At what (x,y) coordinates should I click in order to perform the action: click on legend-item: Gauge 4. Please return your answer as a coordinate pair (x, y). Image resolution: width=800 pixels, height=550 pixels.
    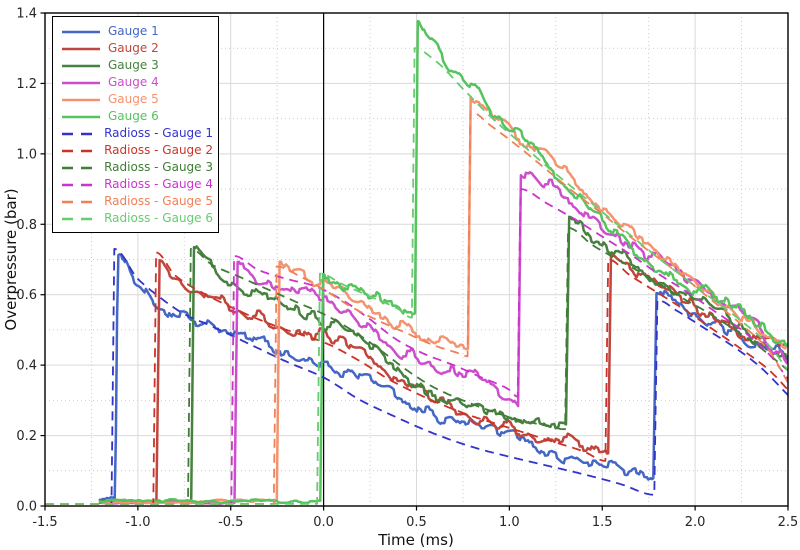
    Looking at the image, I should click on (137, 82).